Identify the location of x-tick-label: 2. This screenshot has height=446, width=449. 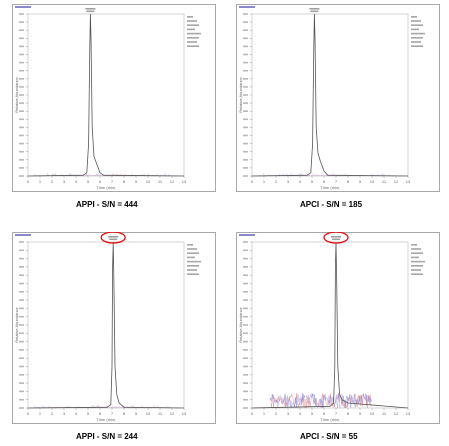
(276, 181).